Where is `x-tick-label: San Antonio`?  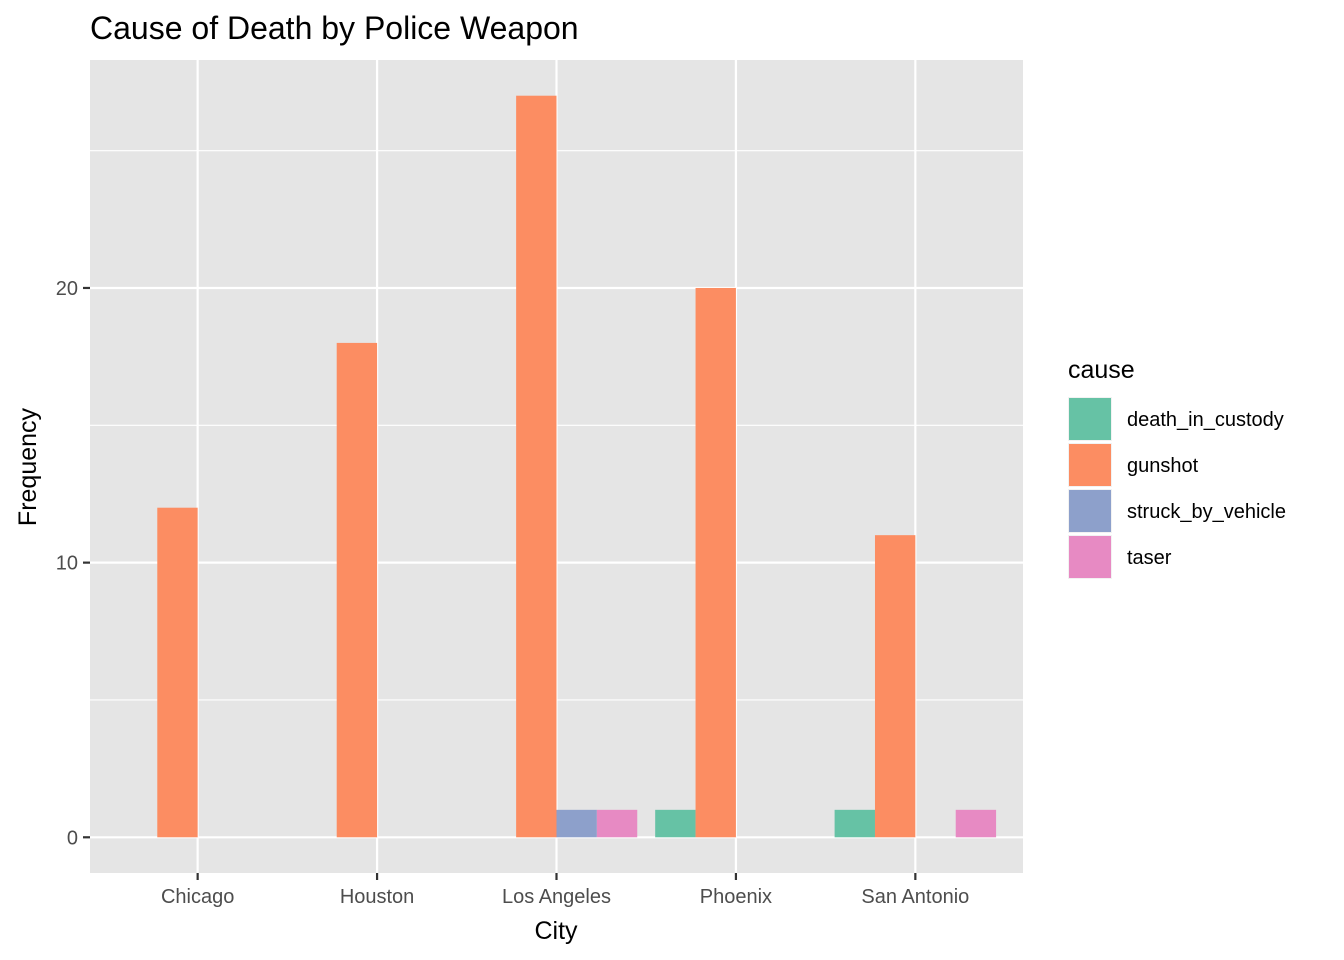
x-tick-label: San Antonio is located at coordinates (915, 897).